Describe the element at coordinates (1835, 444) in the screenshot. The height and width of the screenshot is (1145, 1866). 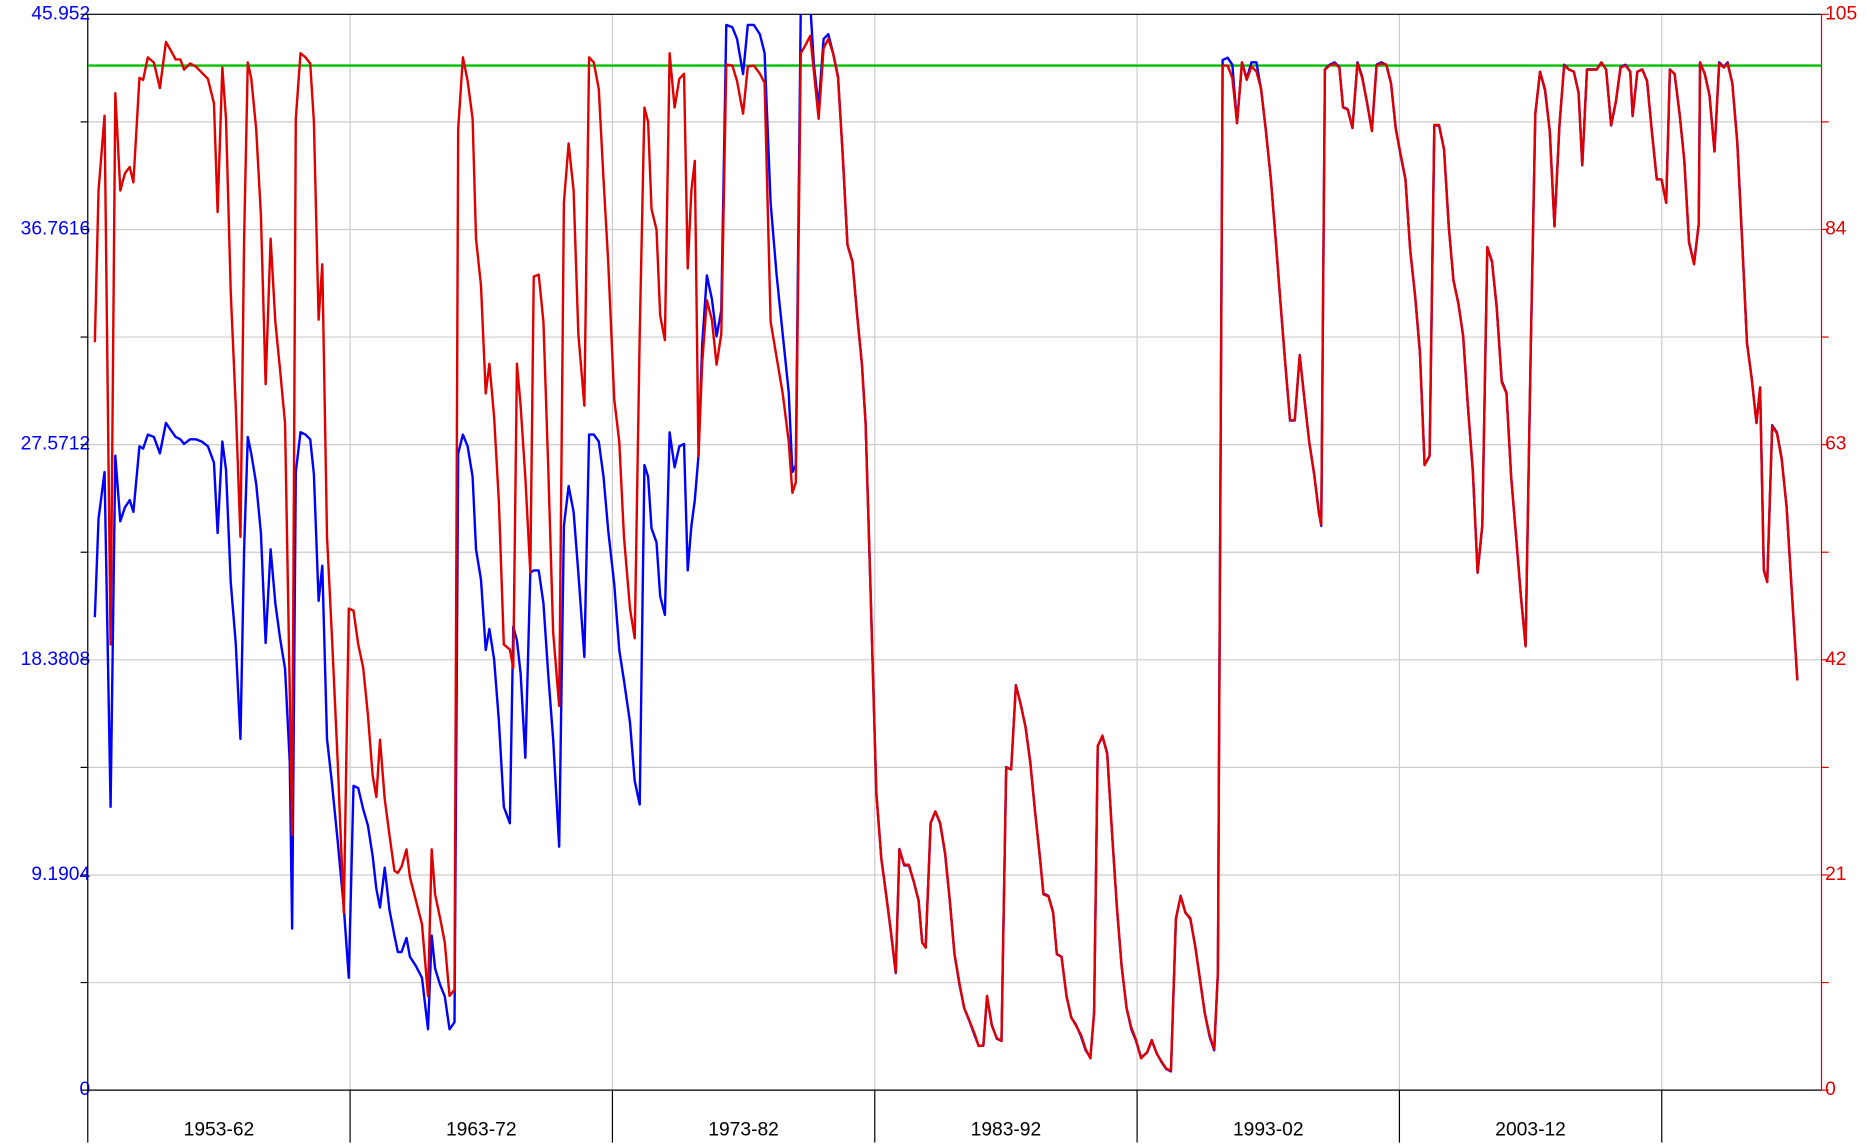
I see `y2-tick-label: 63` at that location.